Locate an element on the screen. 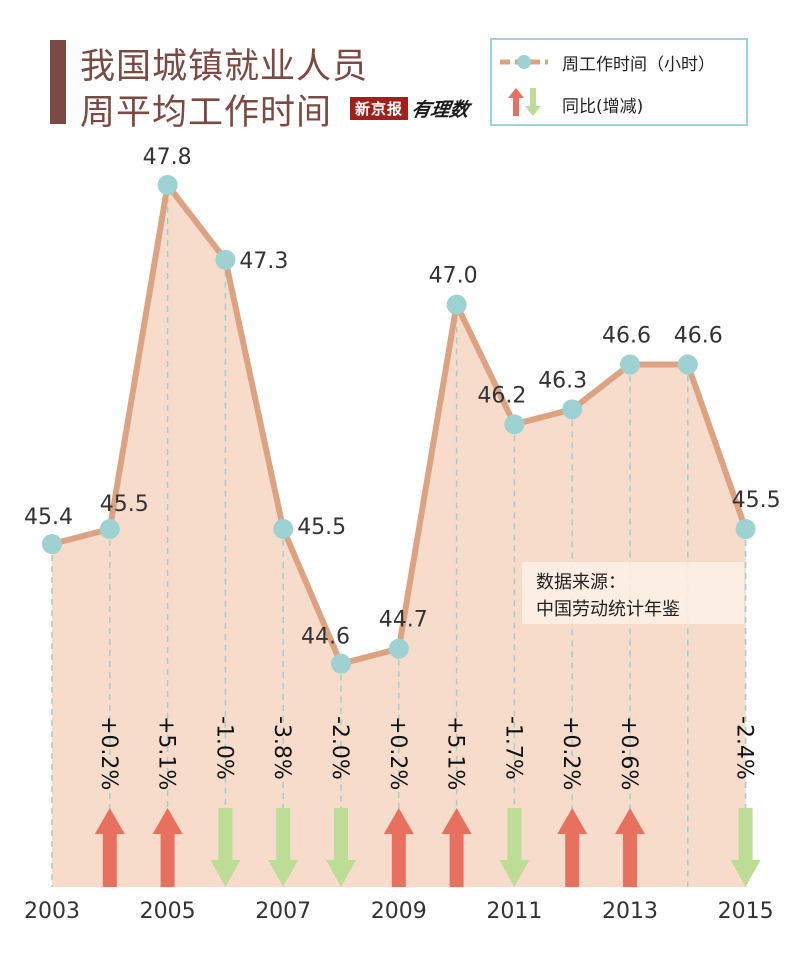 The height and width of the screenshot is (959, 800). down-arrow-icon-2011 is located at coordinates (514, 847).